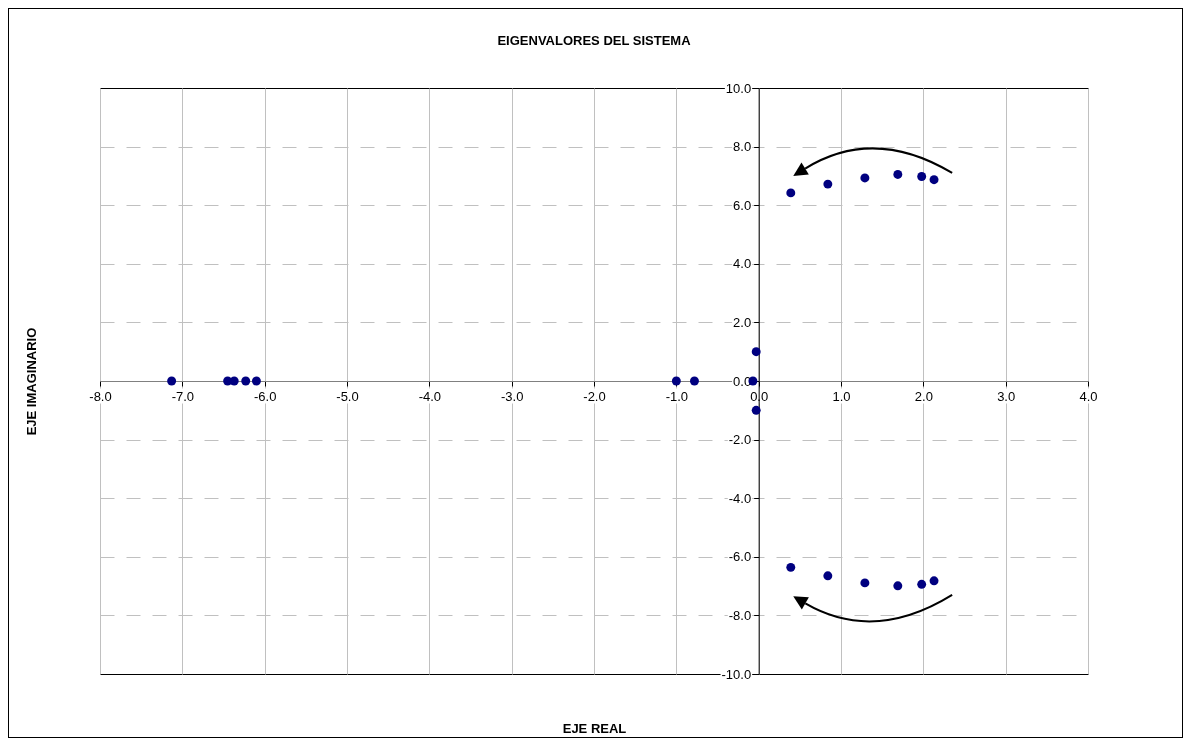 The width and height of the screenshot is (1191, 746). I want to click on x-tick-label: 2.0, so click(923, 396).